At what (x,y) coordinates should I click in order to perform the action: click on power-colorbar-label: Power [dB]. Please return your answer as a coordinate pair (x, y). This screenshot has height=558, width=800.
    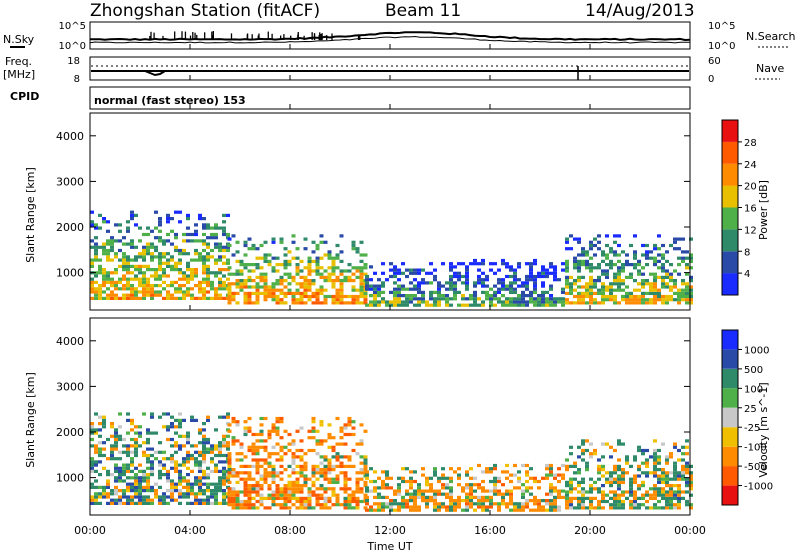
    Looking at the image, I should click on (763, 210).